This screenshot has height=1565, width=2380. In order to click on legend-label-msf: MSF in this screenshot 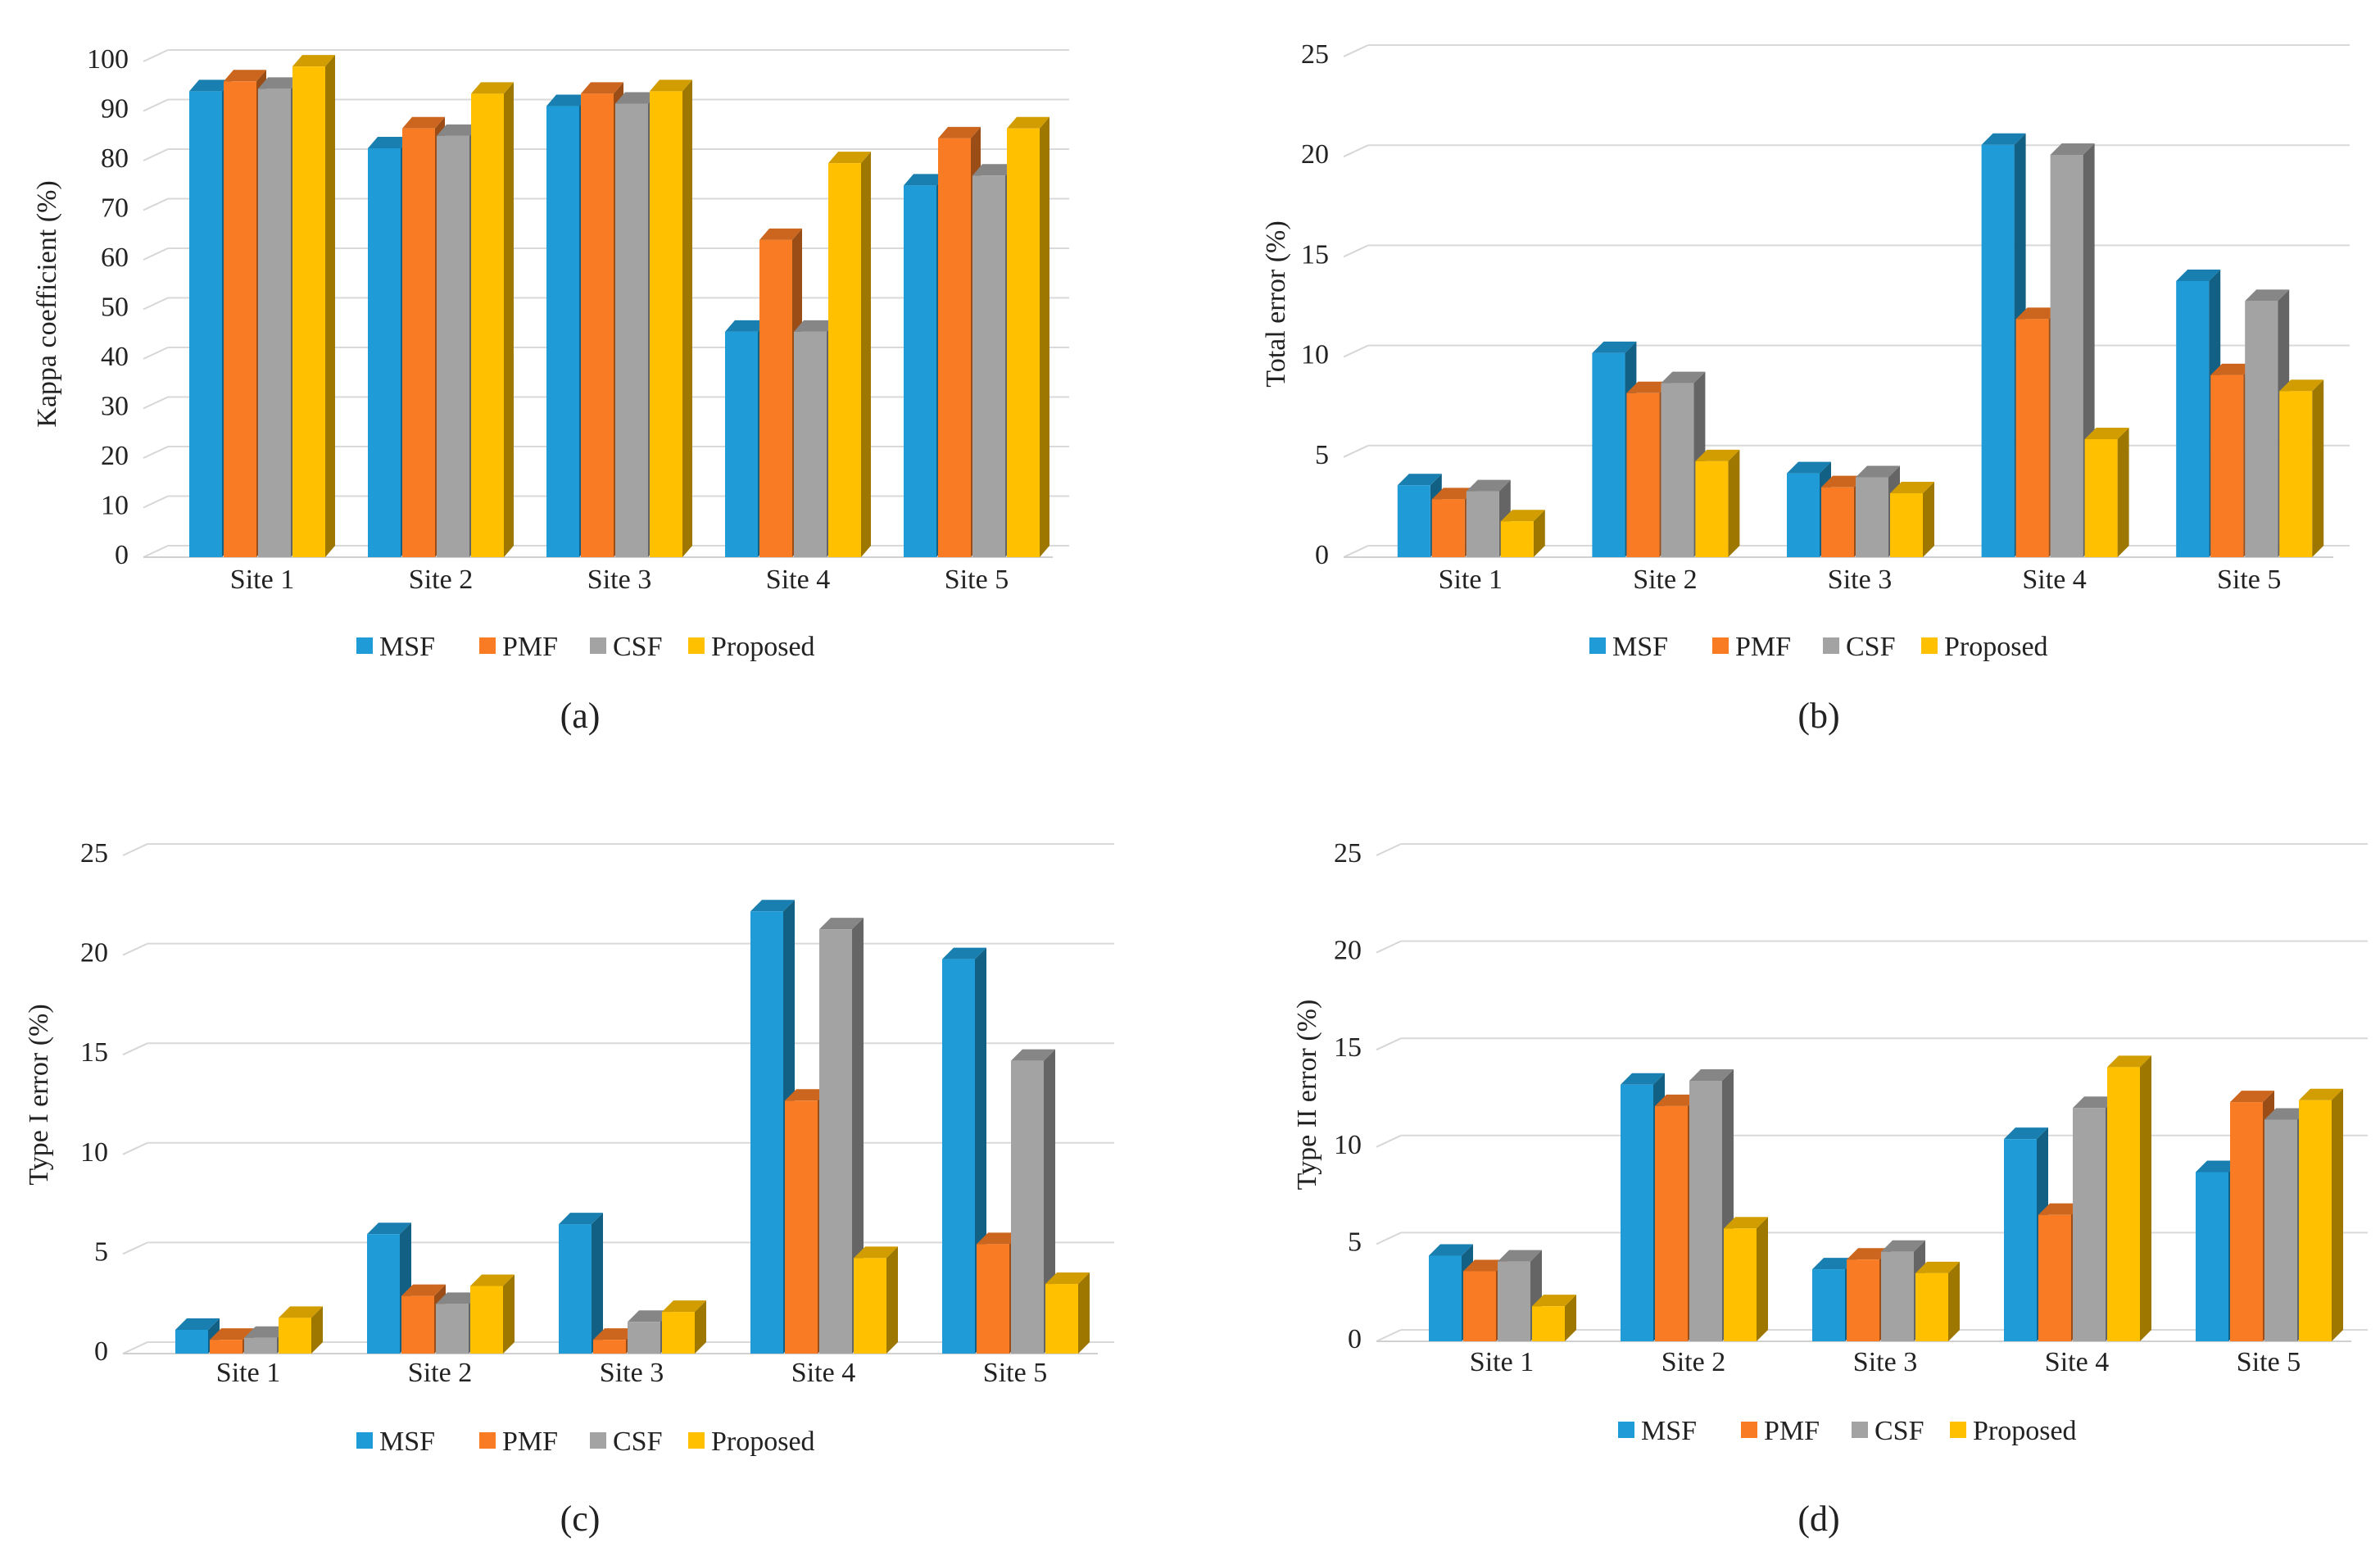, I will do `click(407, 647)`.